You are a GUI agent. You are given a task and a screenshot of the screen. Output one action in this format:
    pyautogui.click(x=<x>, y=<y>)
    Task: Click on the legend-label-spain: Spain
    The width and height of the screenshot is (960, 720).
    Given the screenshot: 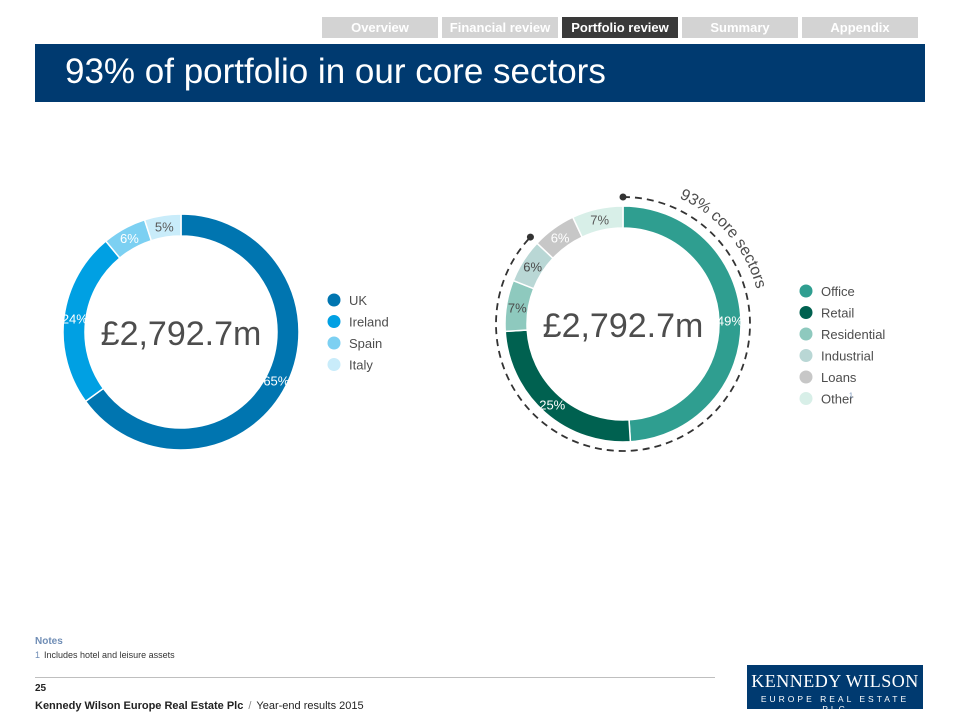 What is the action you would take?
    pyautogui.click(x=365, y=343)
    